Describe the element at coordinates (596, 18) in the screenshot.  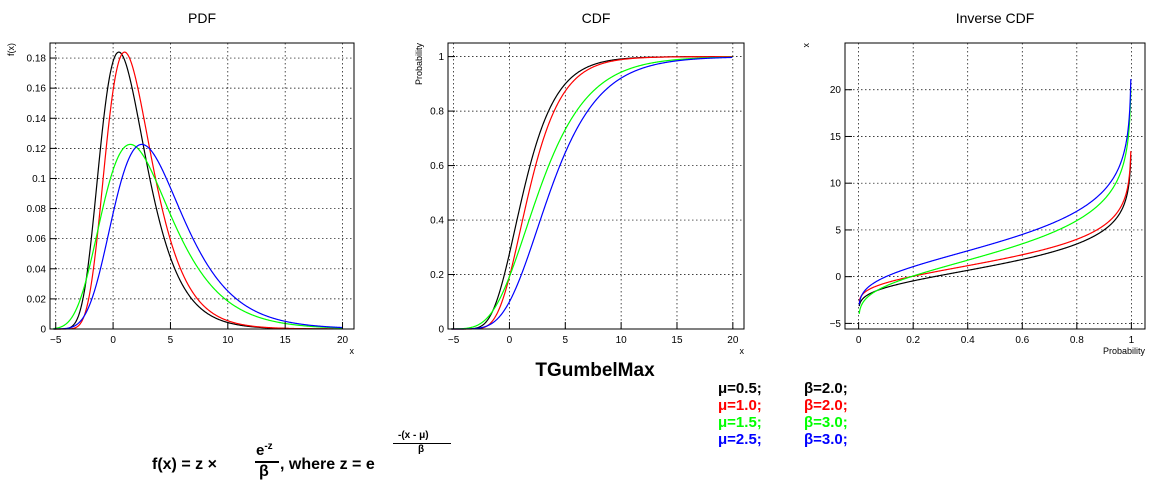
I see `cdf-title: CDF` at that location.